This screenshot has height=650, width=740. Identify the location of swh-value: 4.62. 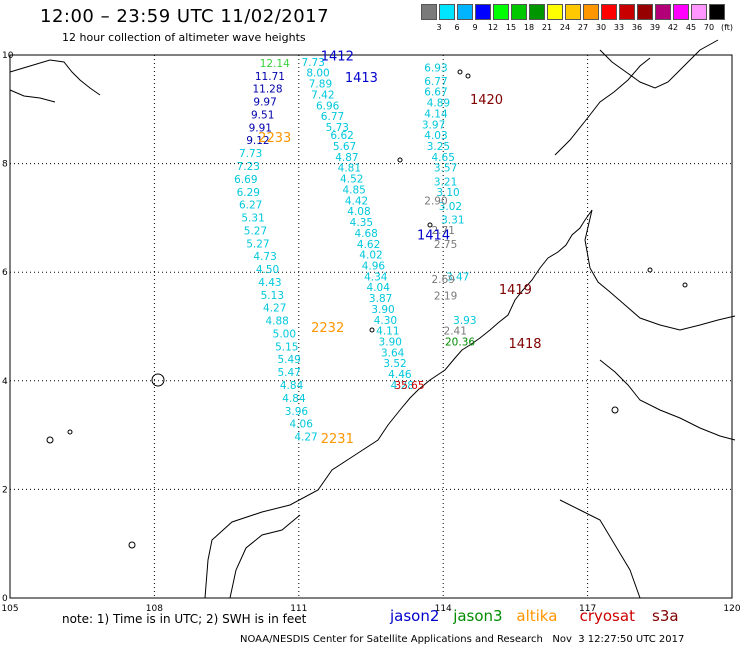
(368, 245).